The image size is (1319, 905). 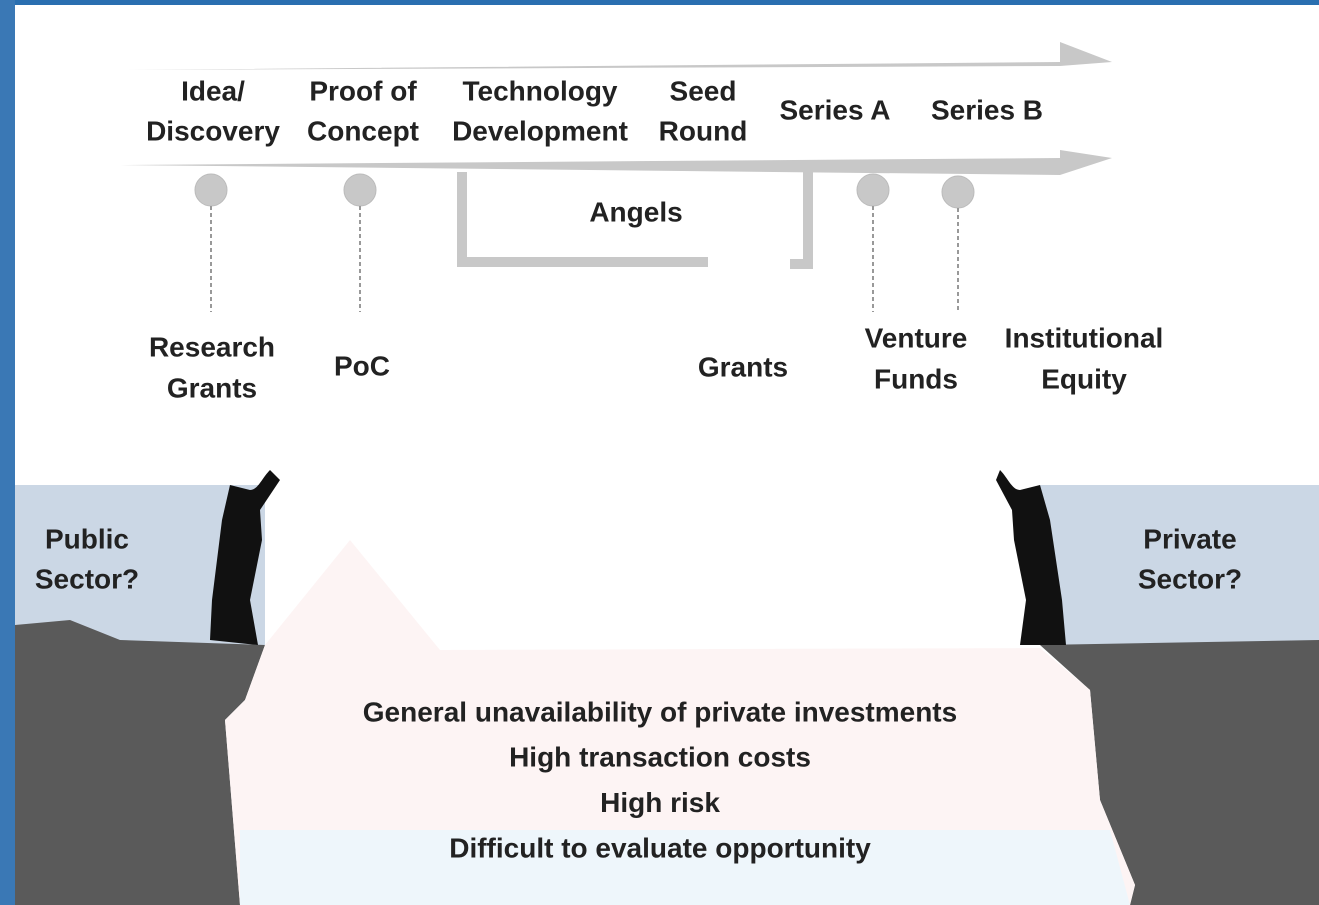 I want to click on funding-label: Venture, so click(x=916, y=337).